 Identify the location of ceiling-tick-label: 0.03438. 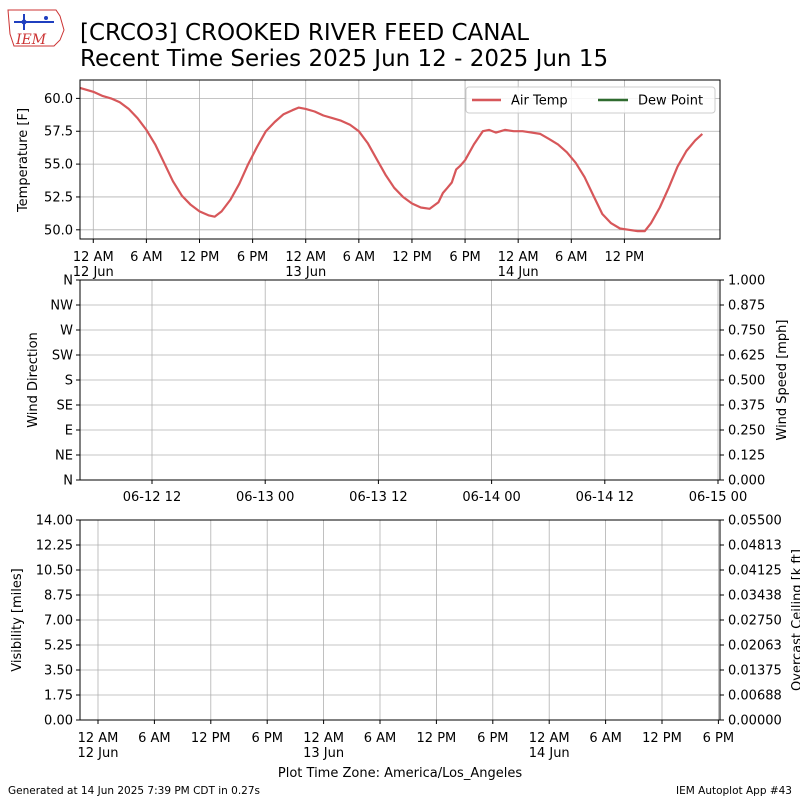
(755, 596).